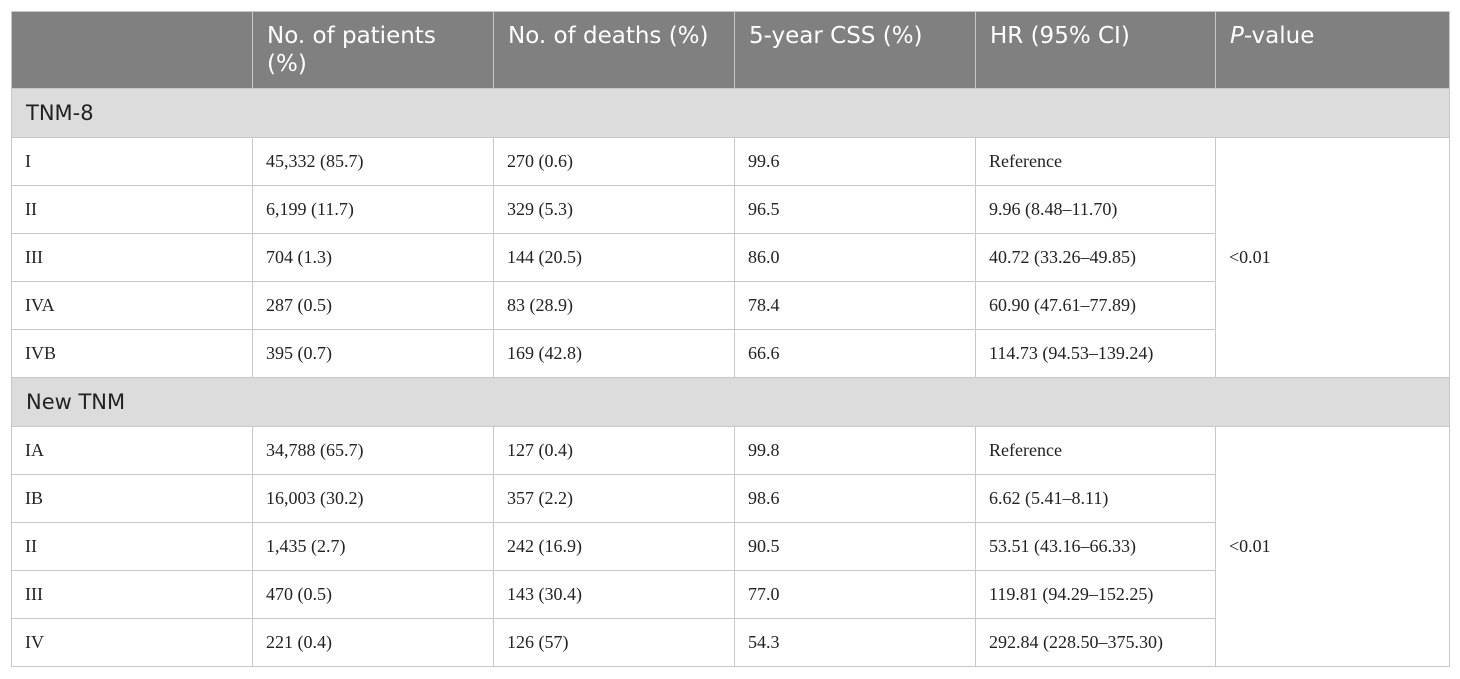 The image size is (1460, 679). I want to click on header-stage, so click(132, 50).